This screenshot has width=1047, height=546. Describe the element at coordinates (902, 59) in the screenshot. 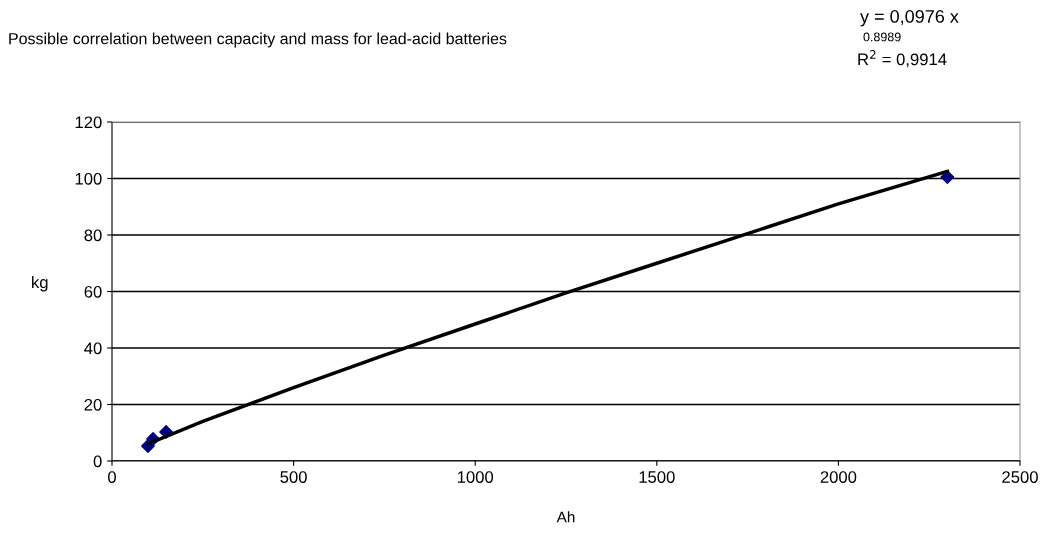

I see `text: R$^{2}$ = 0,9914` at that location.